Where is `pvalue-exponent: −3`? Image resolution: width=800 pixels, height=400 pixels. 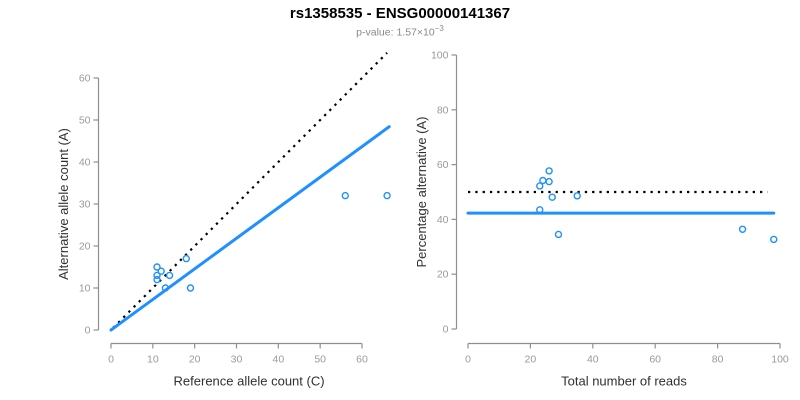
pvalue-exponent: −3 is located at coordinates (439, 28).